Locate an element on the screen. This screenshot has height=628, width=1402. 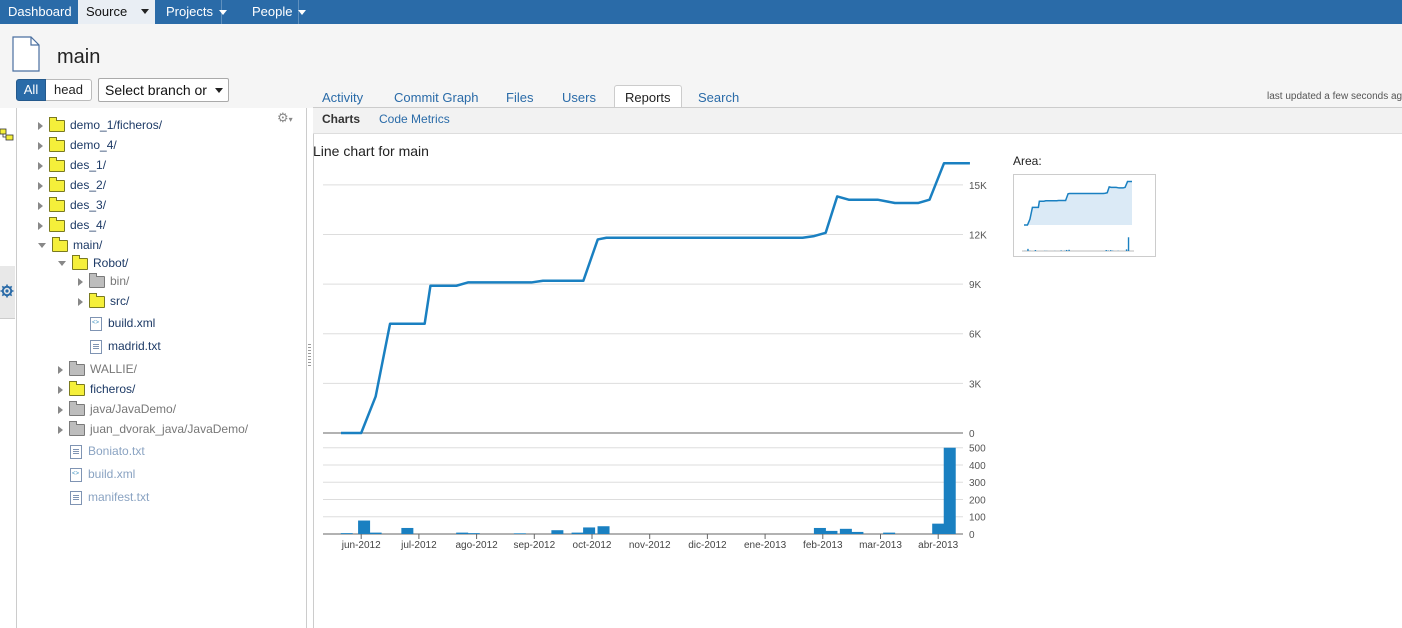
tree-folder: demo_4/ is located at coordinates (77, 145).